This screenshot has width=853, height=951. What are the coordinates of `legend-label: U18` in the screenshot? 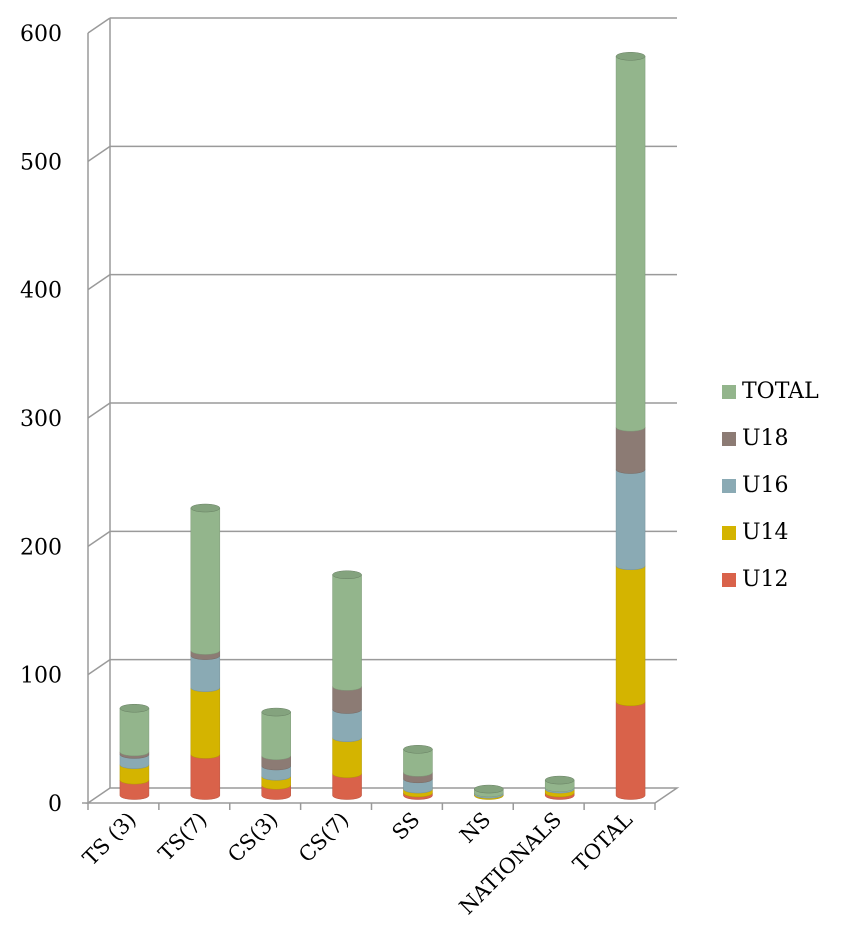 It's located at (765, 438).